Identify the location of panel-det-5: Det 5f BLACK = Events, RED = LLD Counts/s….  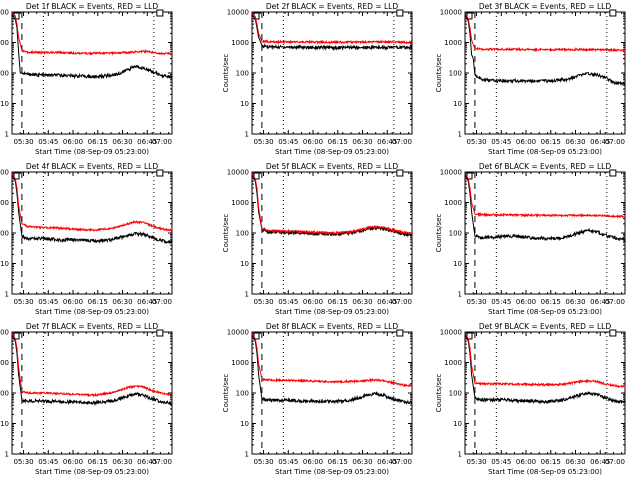
(317, 239).